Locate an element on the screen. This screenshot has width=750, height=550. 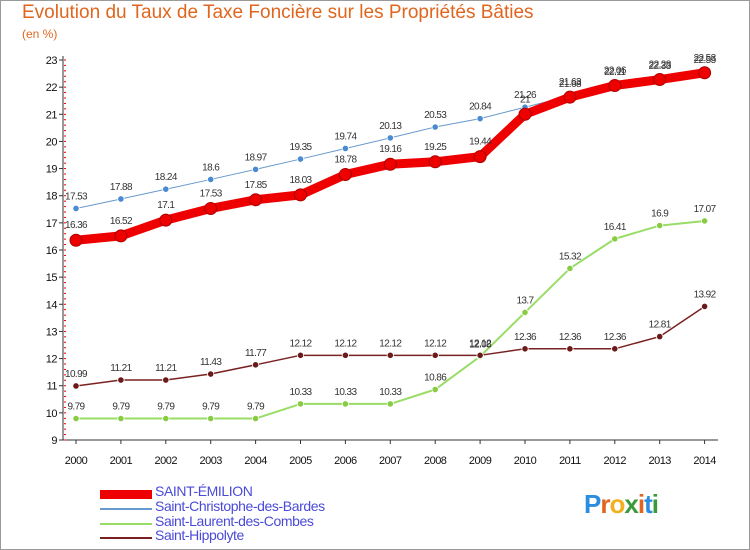
data-label: 12.36 is located at coordinates (615, 337).